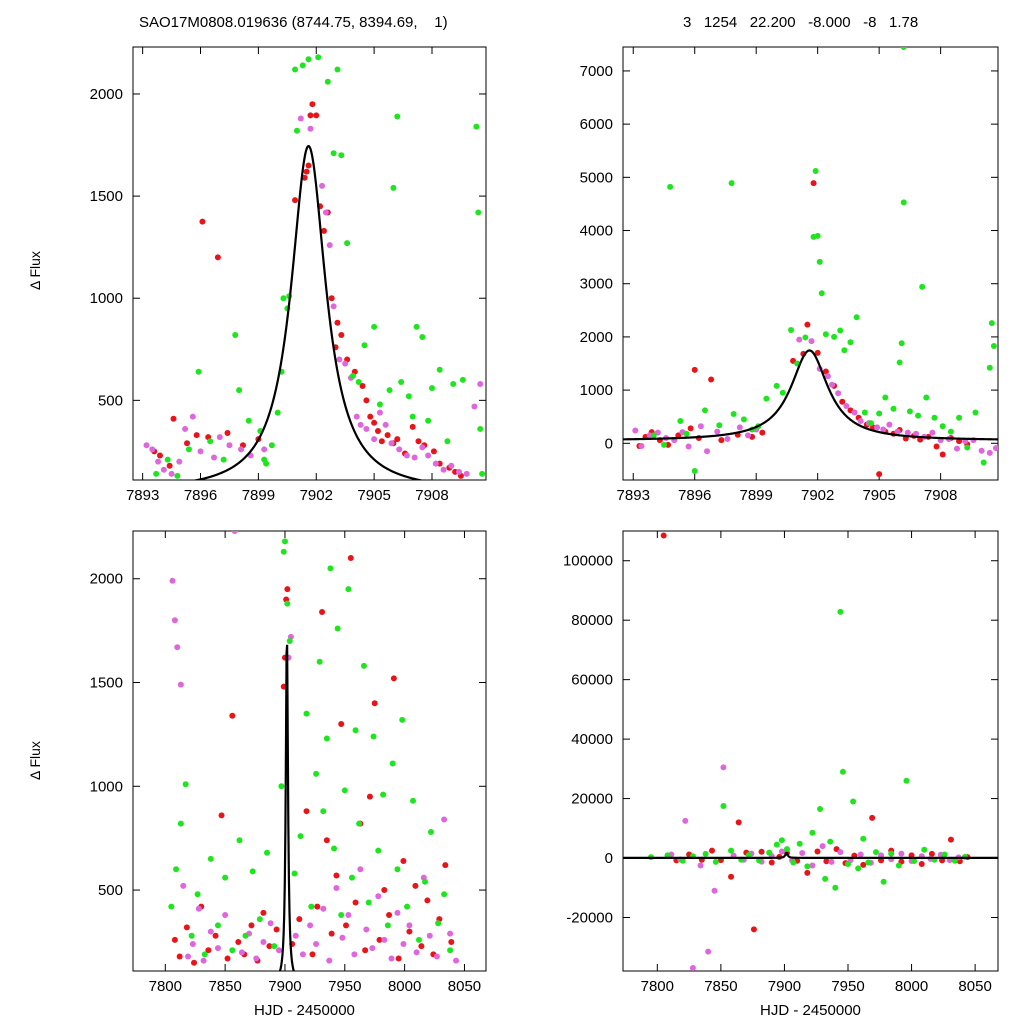 The width and height of the screenshot is (1024, 1024). I want to click on x-tick-label: 7800, so click(657, 986).